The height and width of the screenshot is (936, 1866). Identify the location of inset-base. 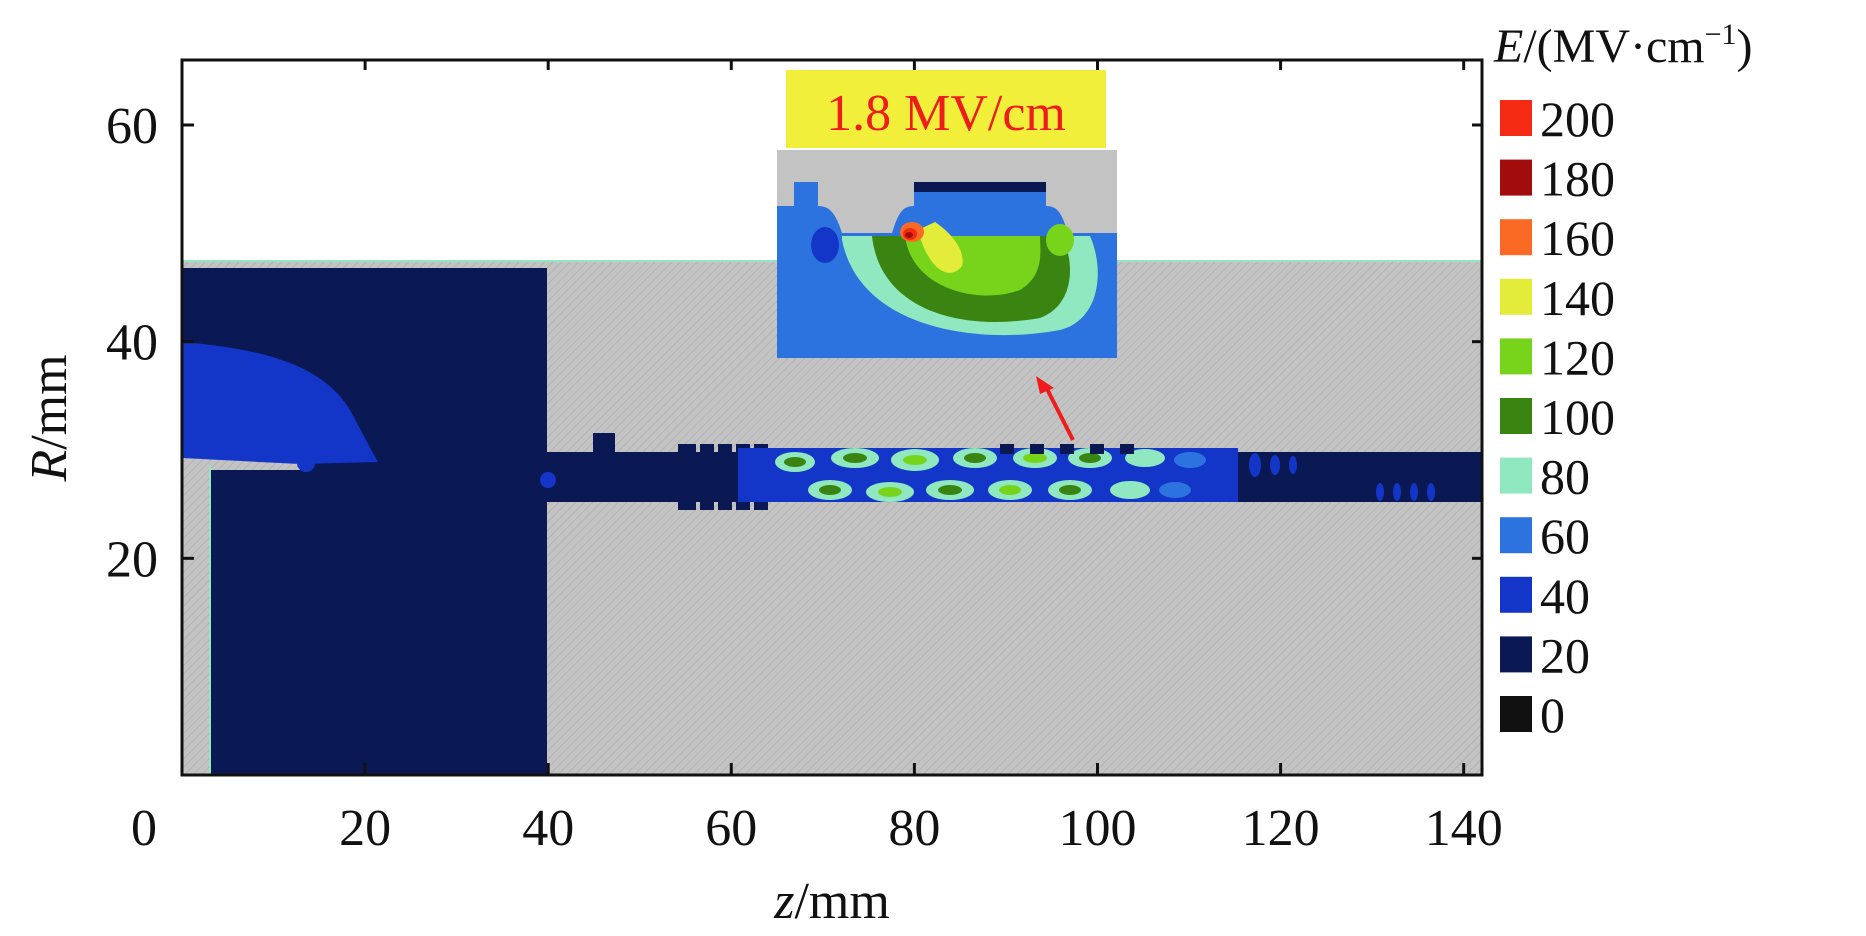
(947, 355).